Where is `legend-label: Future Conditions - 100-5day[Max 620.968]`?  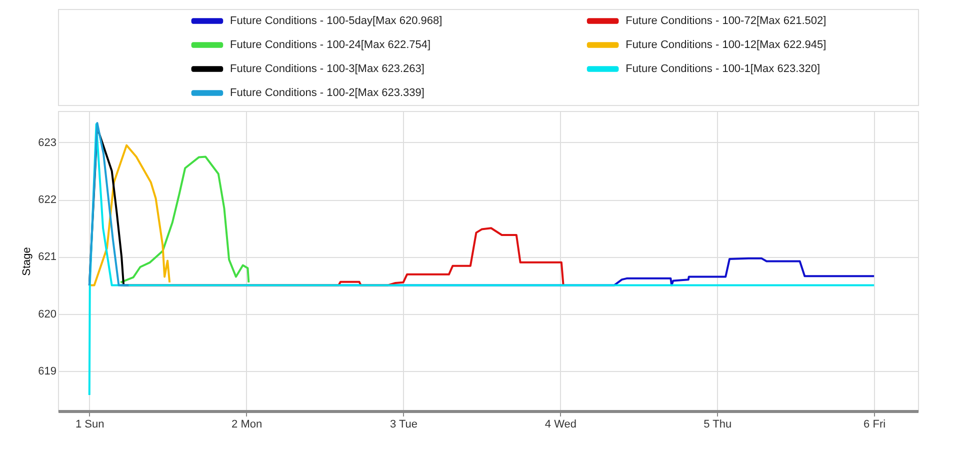
legend-label: Future Conditions - 100-5day[Max 620.968] is located at coordinates (336, 21).